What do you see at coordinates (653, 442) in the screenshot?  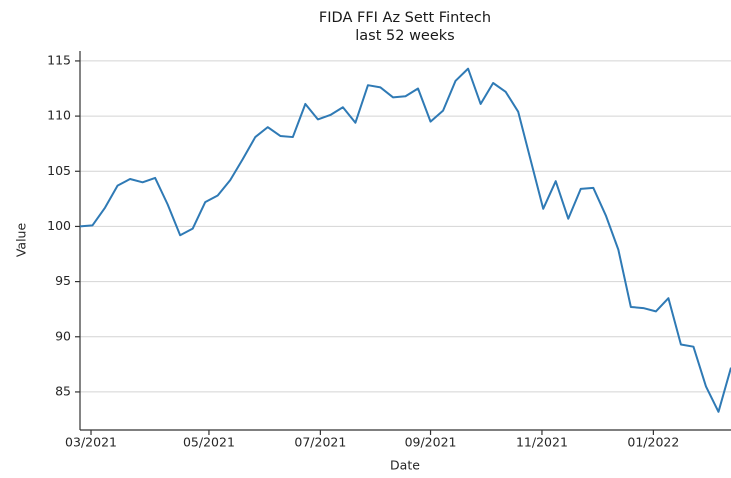 I see `x-tick-label: 01/2022` at bounding box center [653, 442].